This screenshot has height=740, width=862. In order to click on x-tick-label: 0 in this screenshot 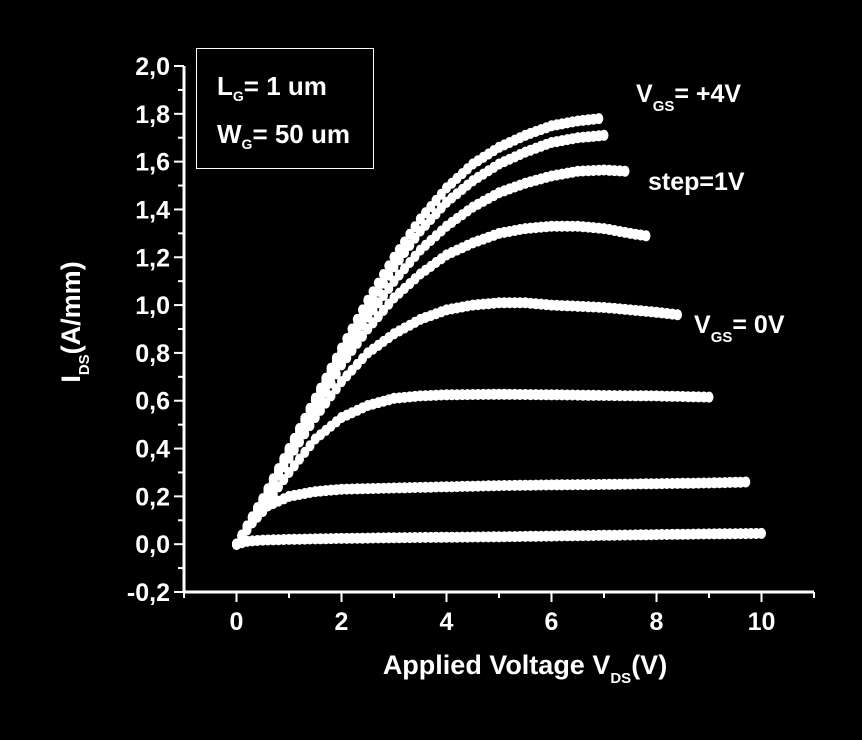, I will do `click(237, 622)`.